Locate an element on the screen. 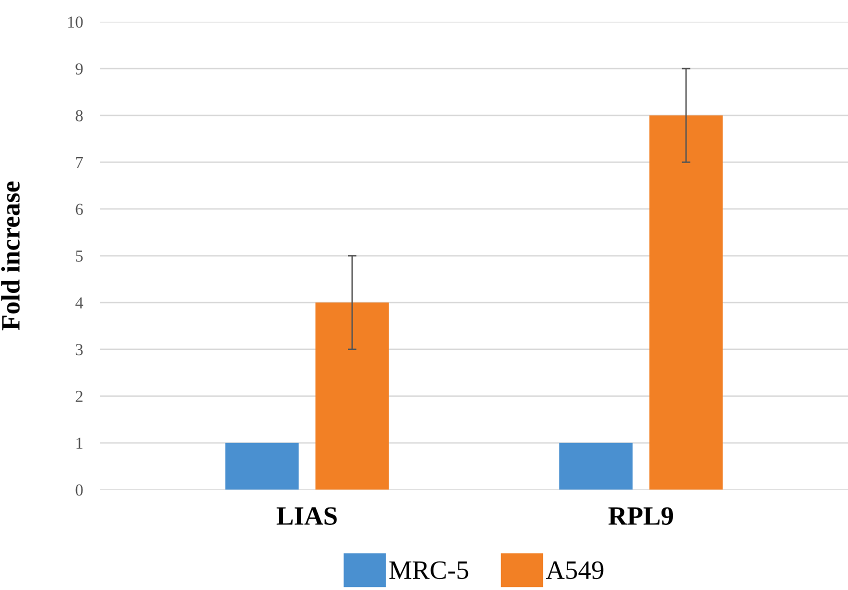  y-tick-label: 0 is located at coordinates (79, 490).